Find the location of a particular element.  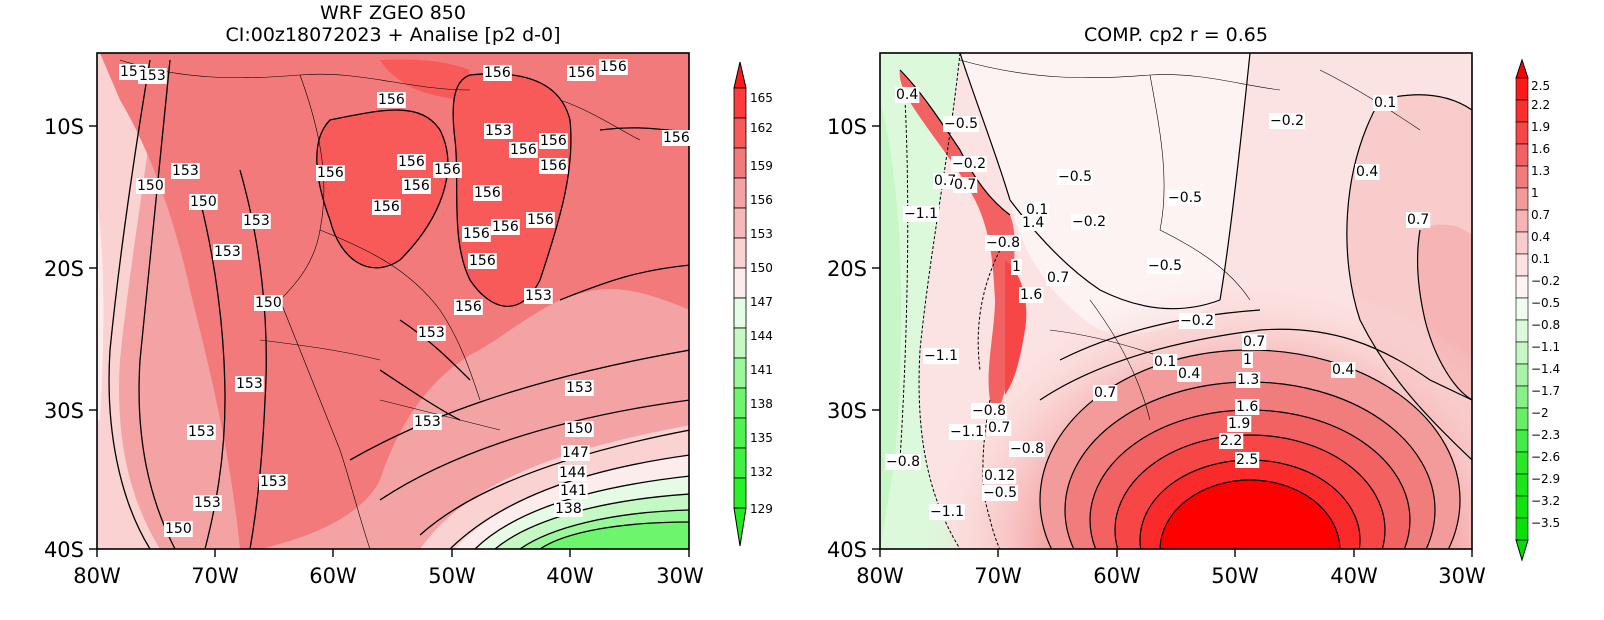

left-lon-tick: 40W is located at coordinates (570, 576).